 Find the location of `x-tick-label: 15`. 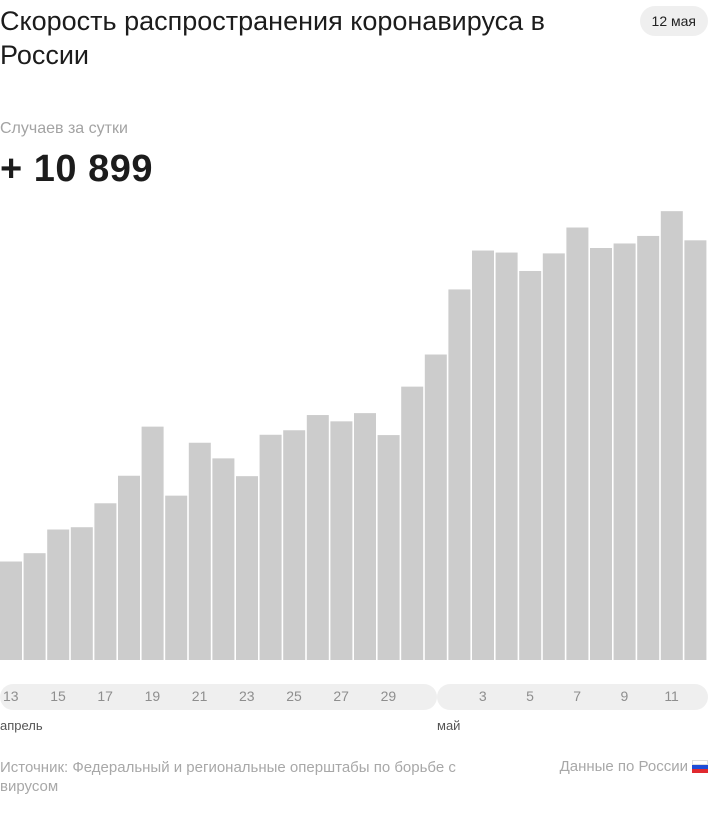

x-tick-label: 15 is located at coordinates (58, 696).